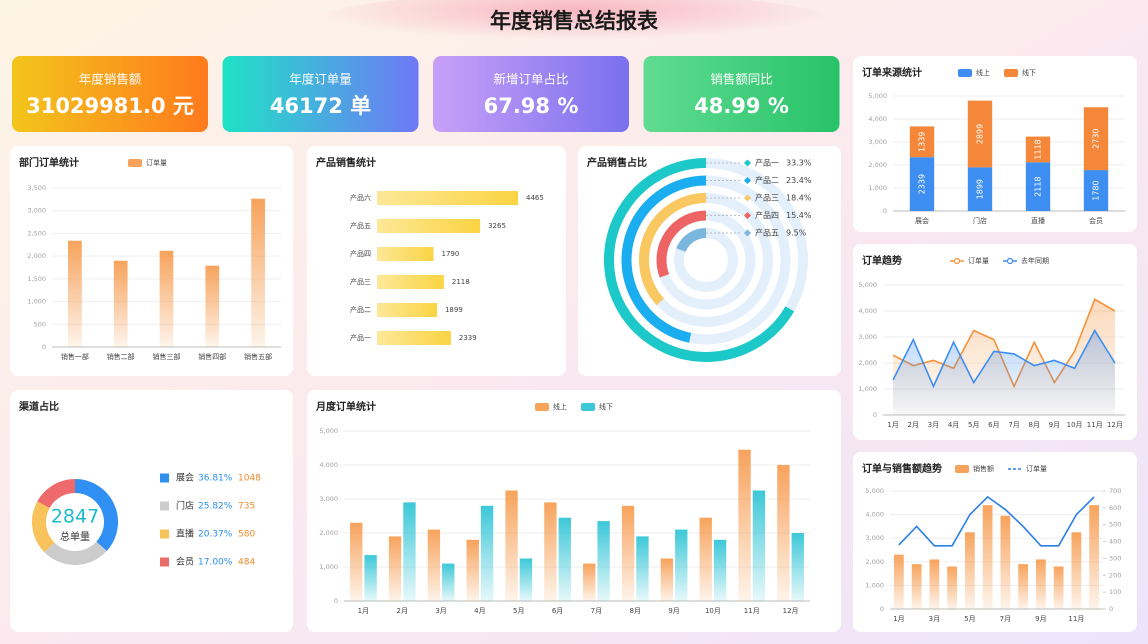 This screenshot has height=644, width=1148. Describe the element at coordinates (40, 324) in the screenshot. I see `y-tick-label: 500` at that location.